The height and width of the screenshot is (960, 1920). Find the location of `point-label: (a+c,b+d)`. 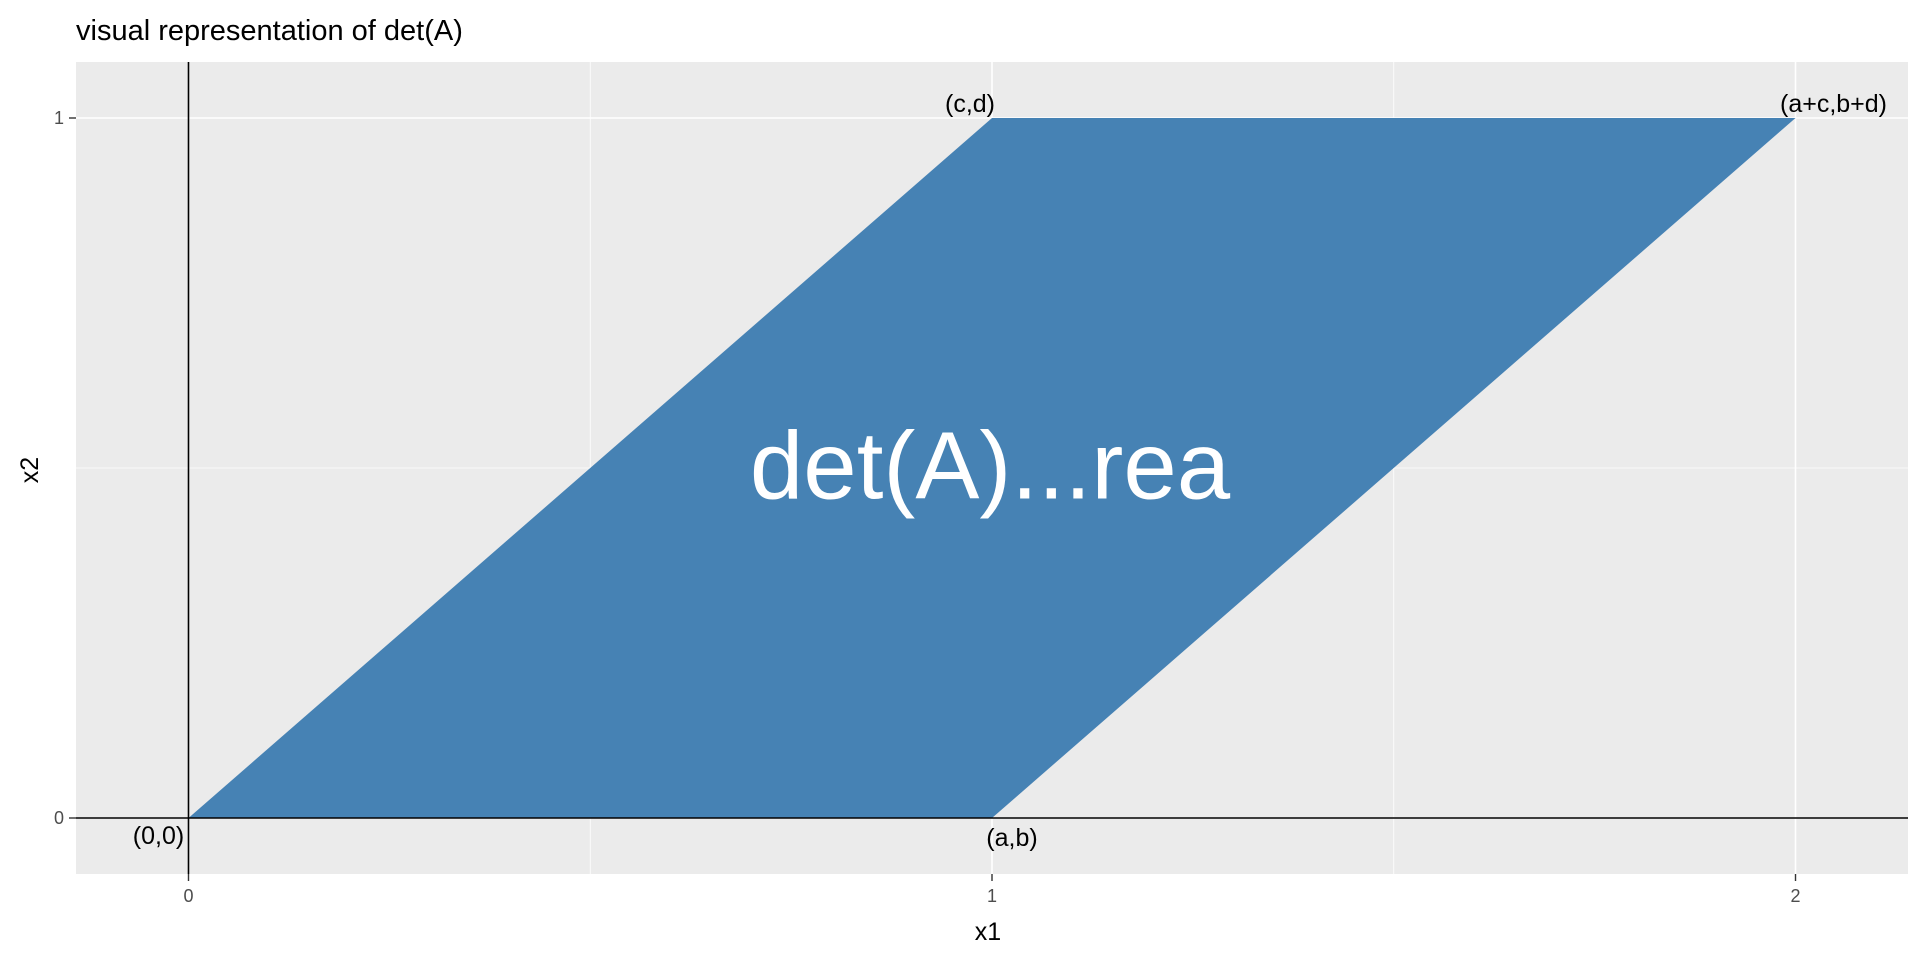

point-label: (a+c,b+d) is located at coordinates (1833, 104).